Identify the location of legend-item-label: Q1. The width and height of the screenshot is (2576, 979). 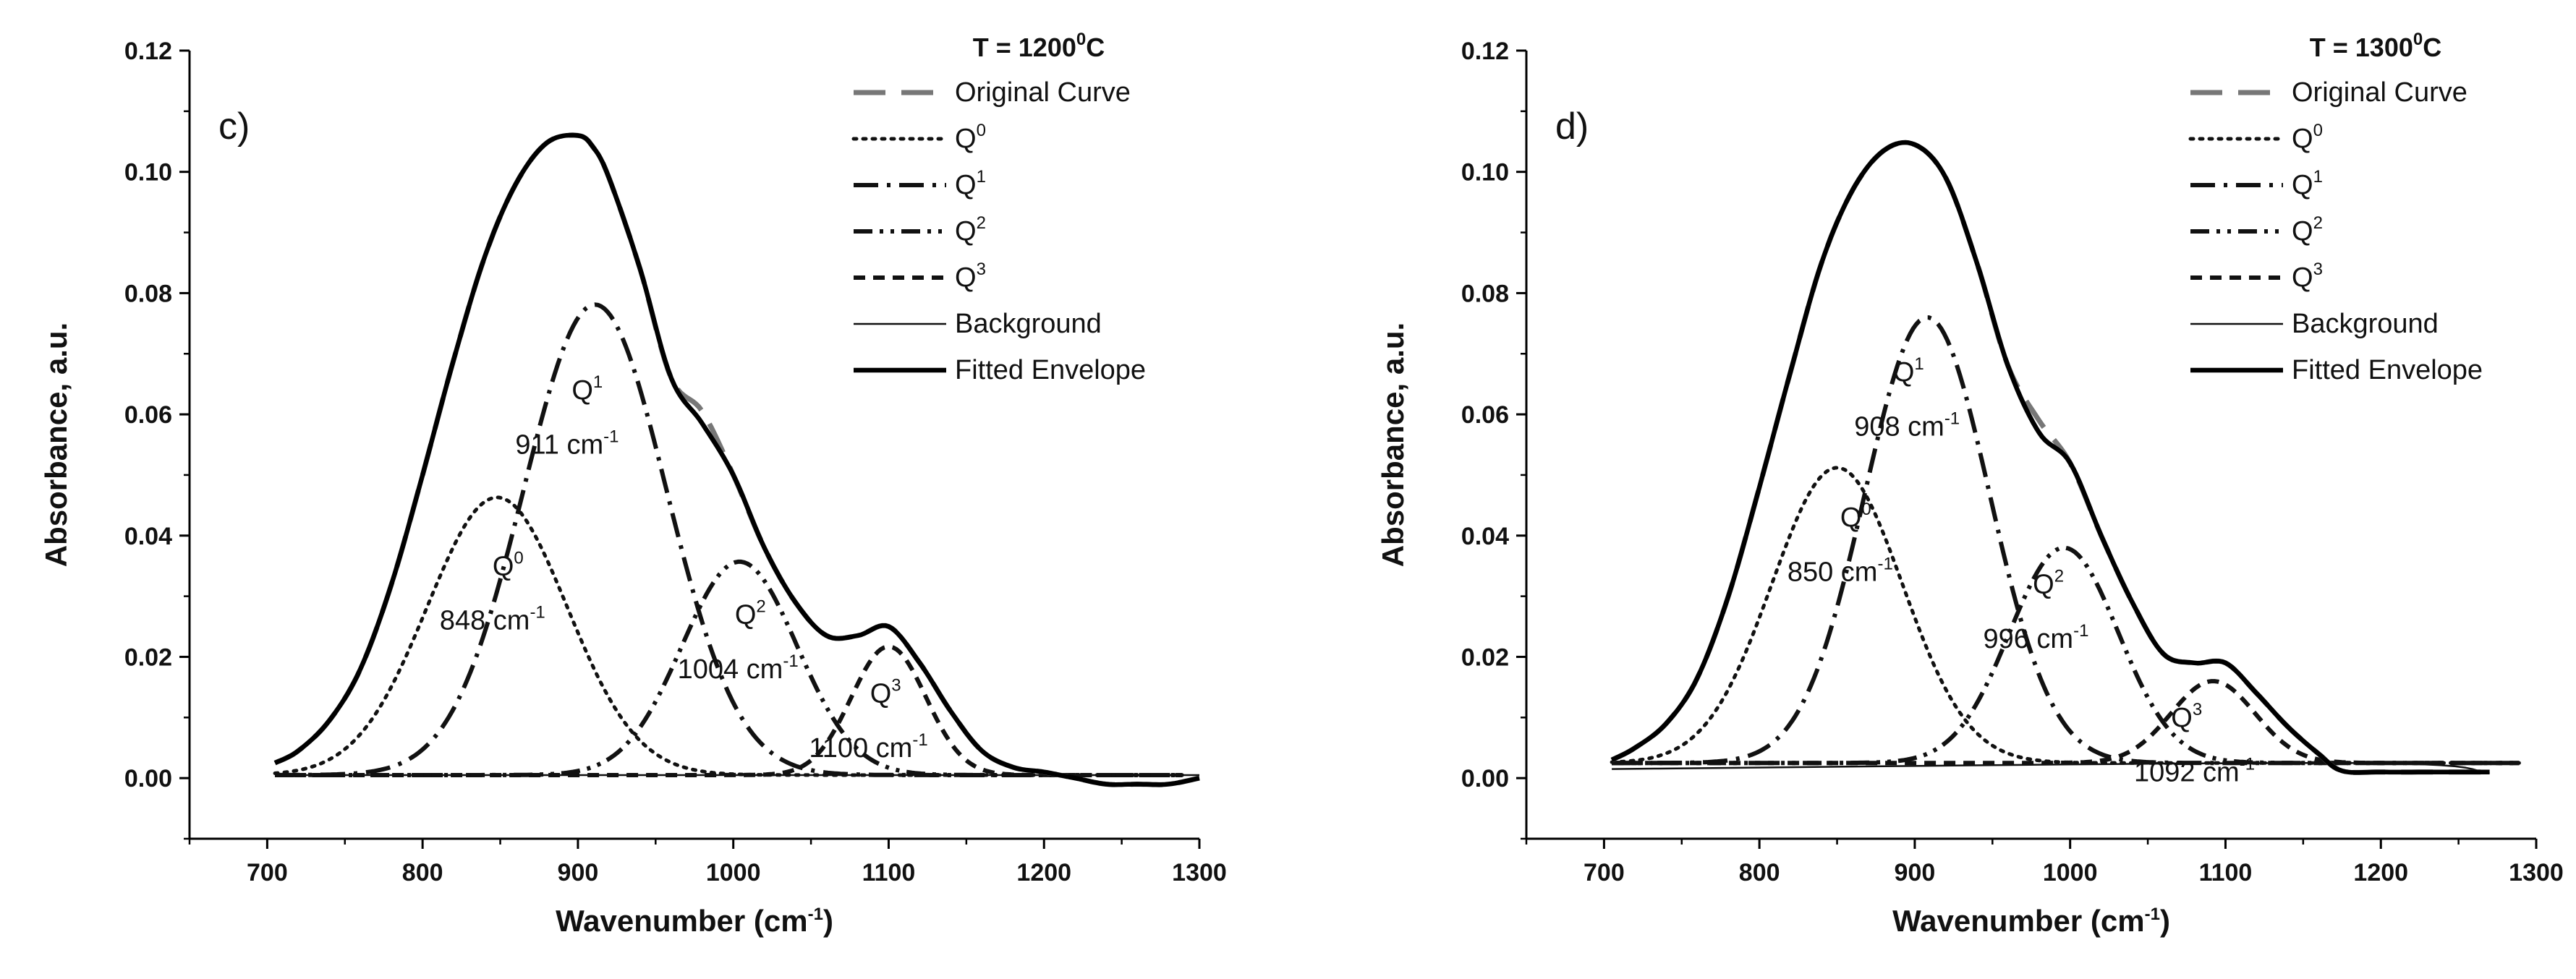
(2307, 183).